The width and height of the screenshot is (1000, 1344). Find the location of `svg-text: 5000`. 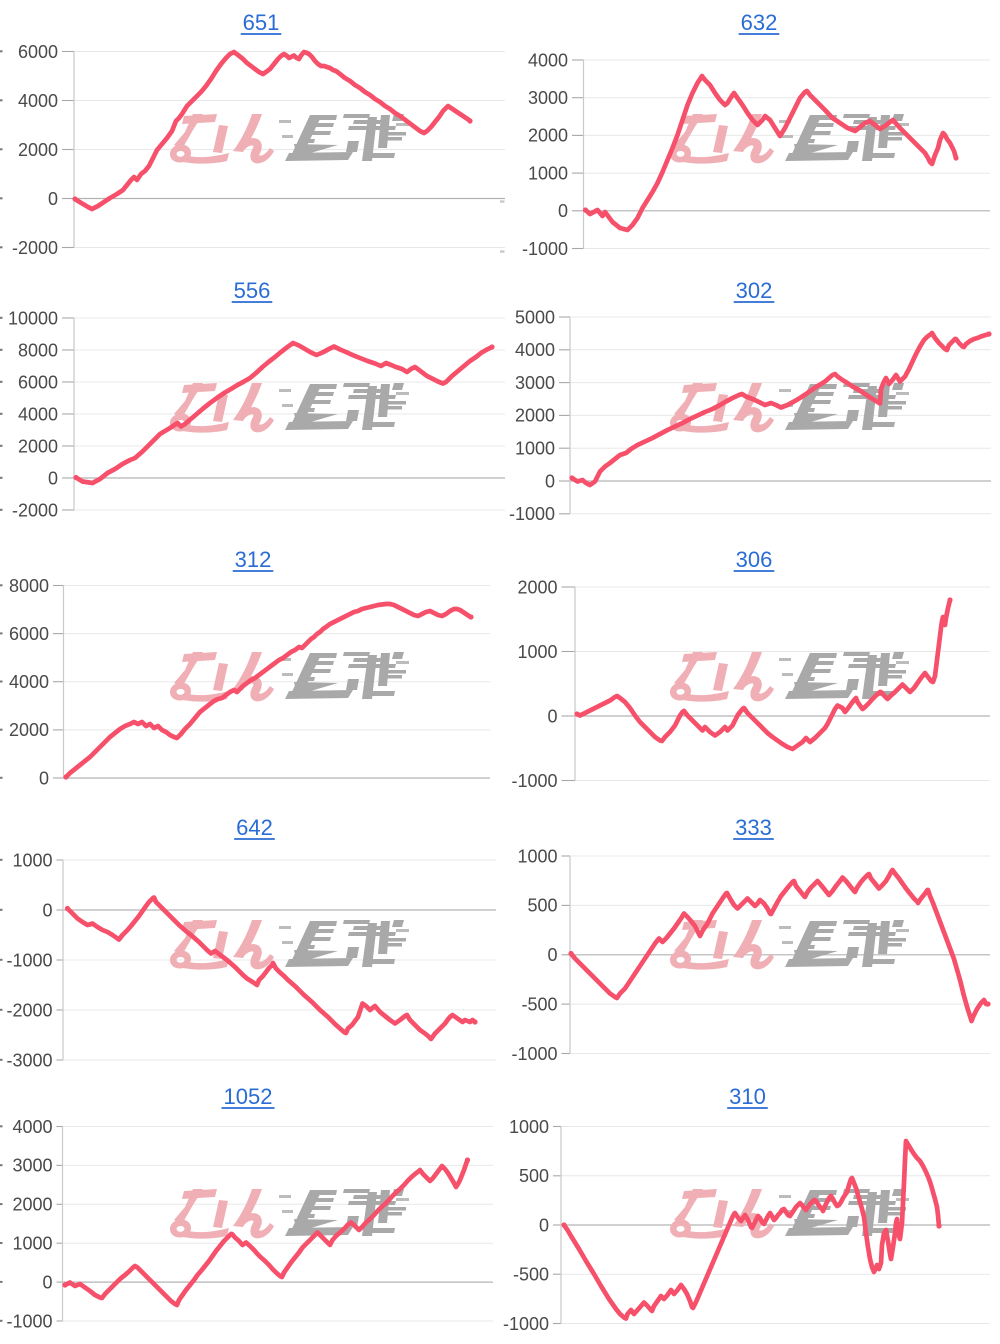

svg-text: 5000 is located at coordinates (535, 317).